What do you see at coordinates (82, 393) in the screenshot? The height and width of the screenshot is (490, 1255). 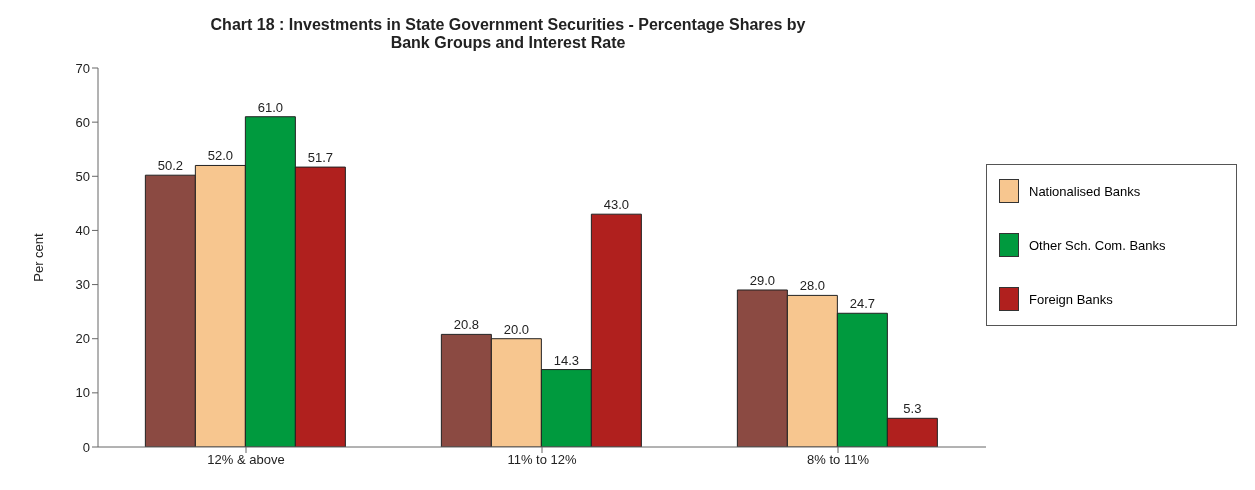 I see `y-tick-label: 10` at bounding box center [82, 393].